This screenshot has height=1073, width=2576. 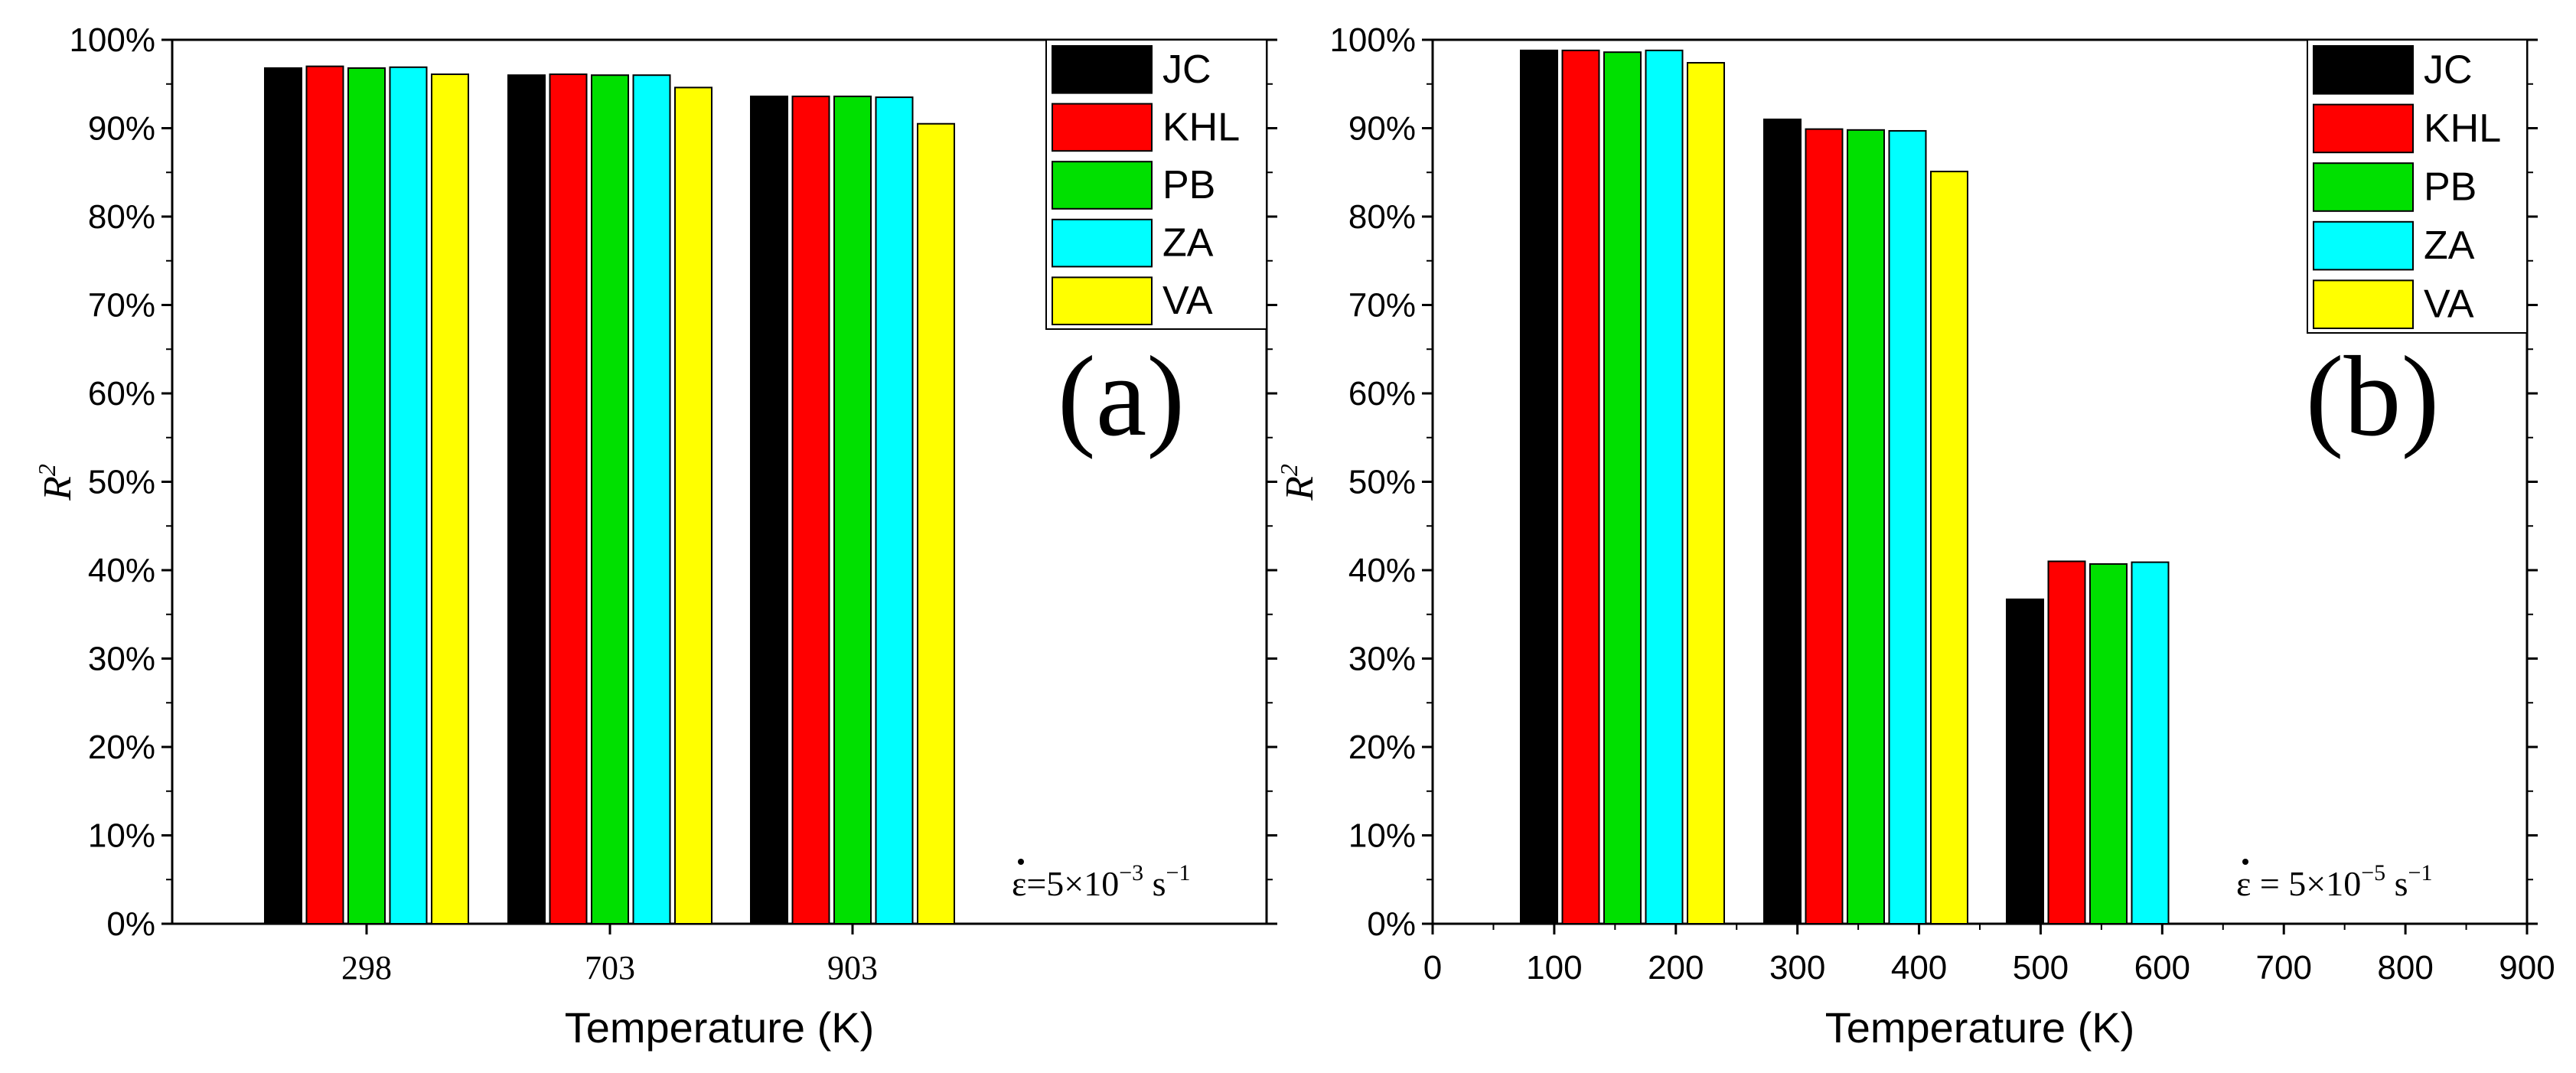 What do you see at coordinates (1919, 968) in the screenshot?
I see `x-tick-label: 400` at bounding box center [1919, 968].